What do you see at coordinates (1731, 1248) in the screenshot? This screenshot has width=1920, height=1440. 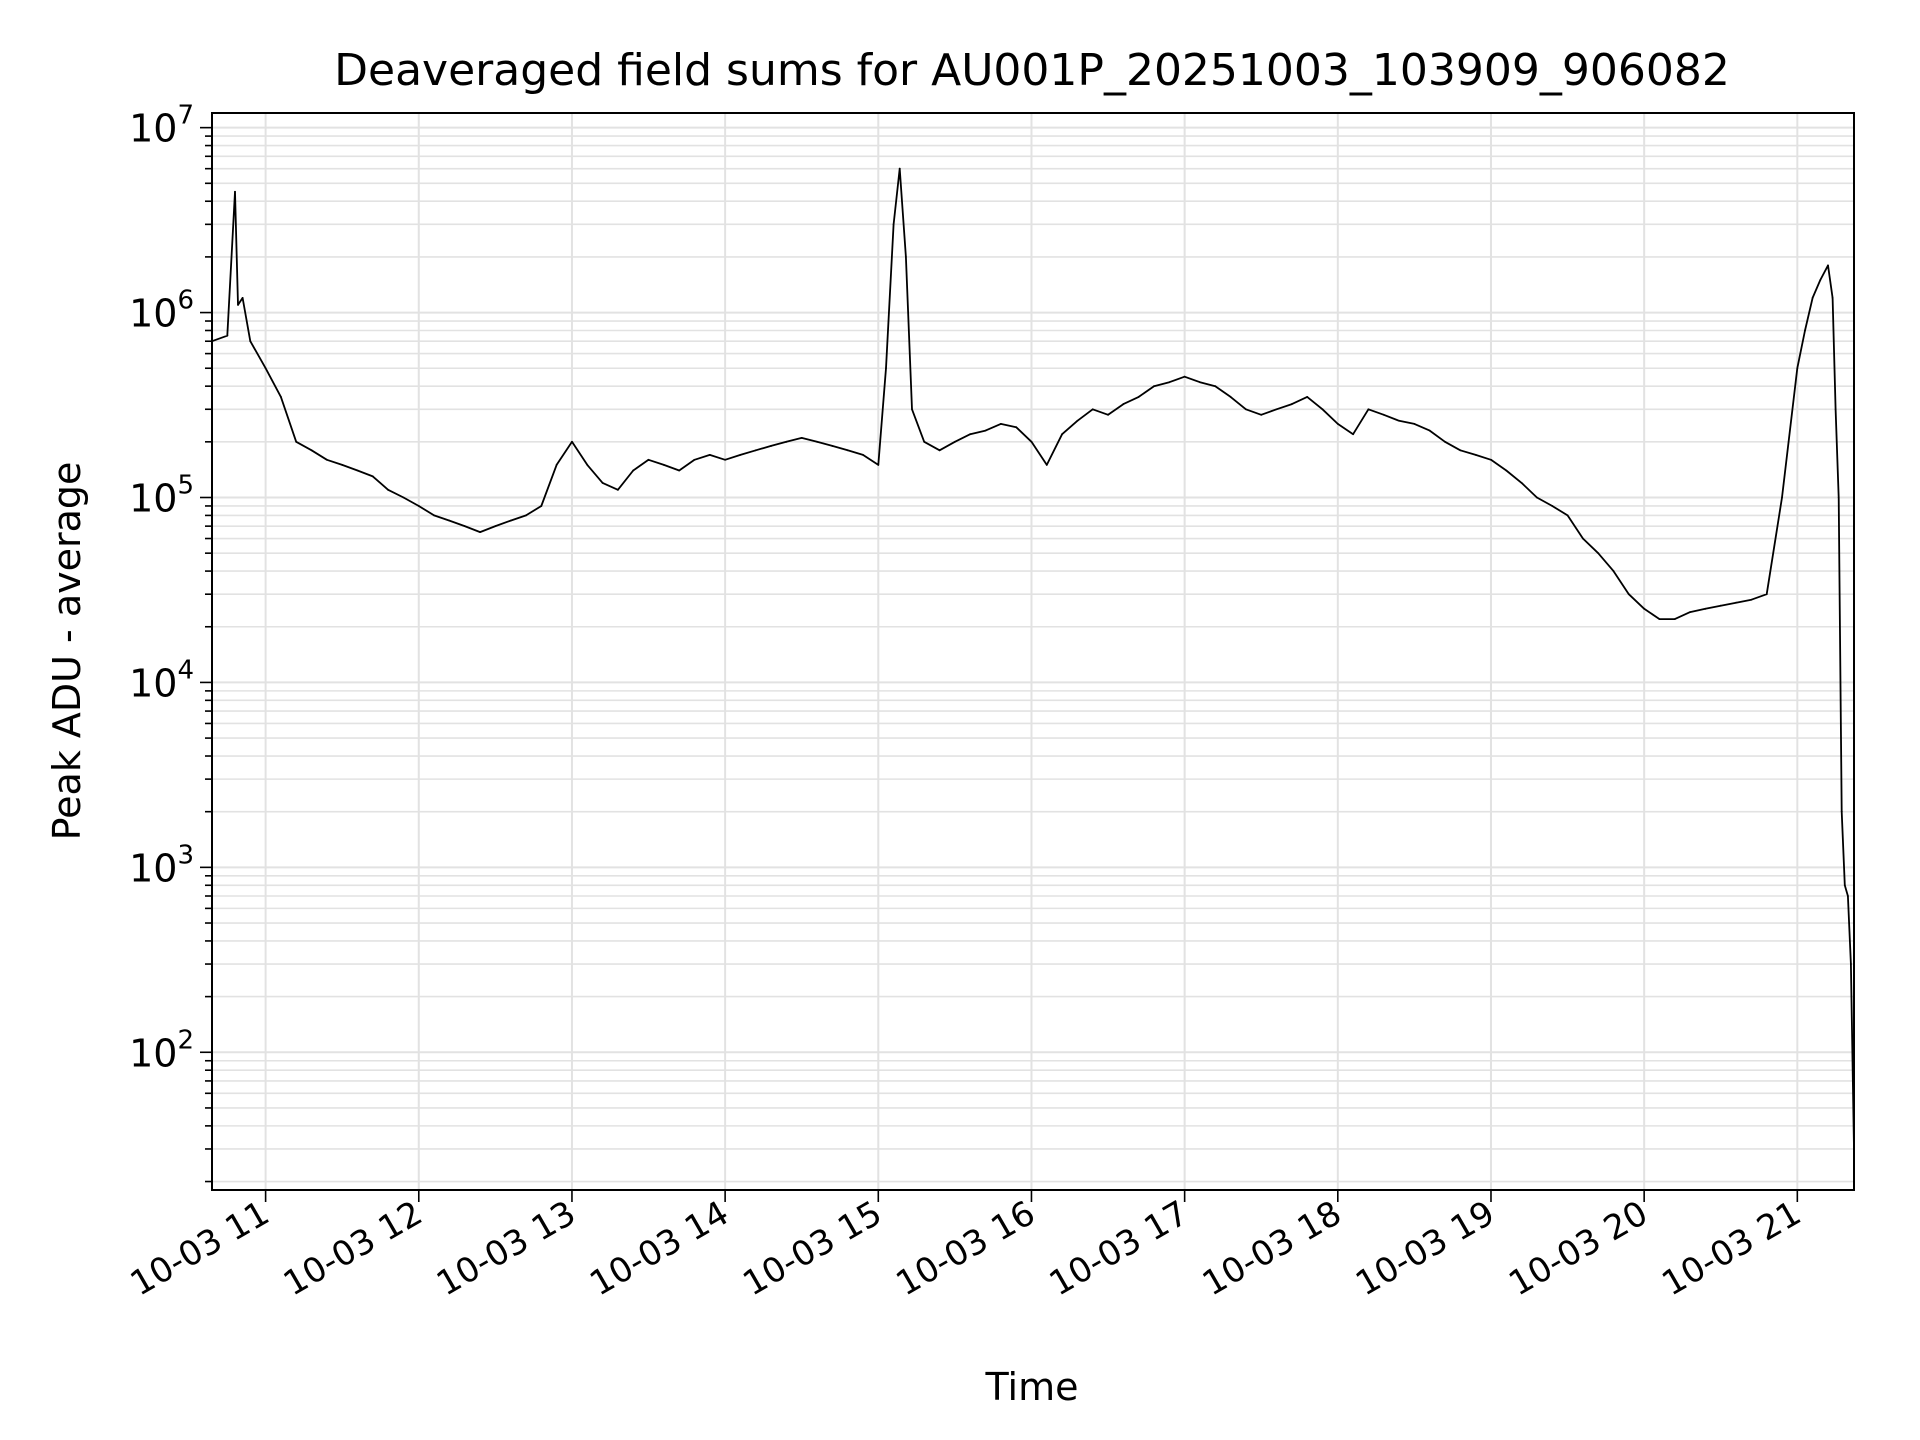 I see `x-tick-label: 10-03 21` at bounding box center [1731, 1248].